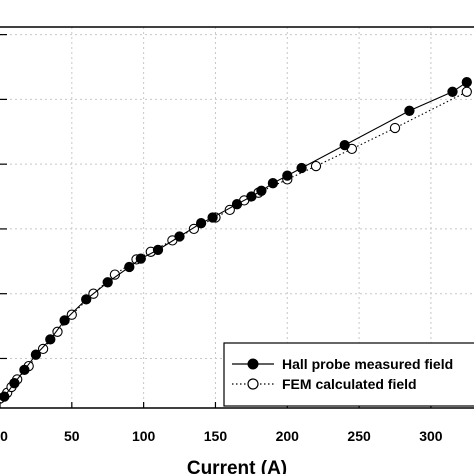 This screenshot has height=474, width=474. I want to click on x-tick-label: 0, so click(4, 436).